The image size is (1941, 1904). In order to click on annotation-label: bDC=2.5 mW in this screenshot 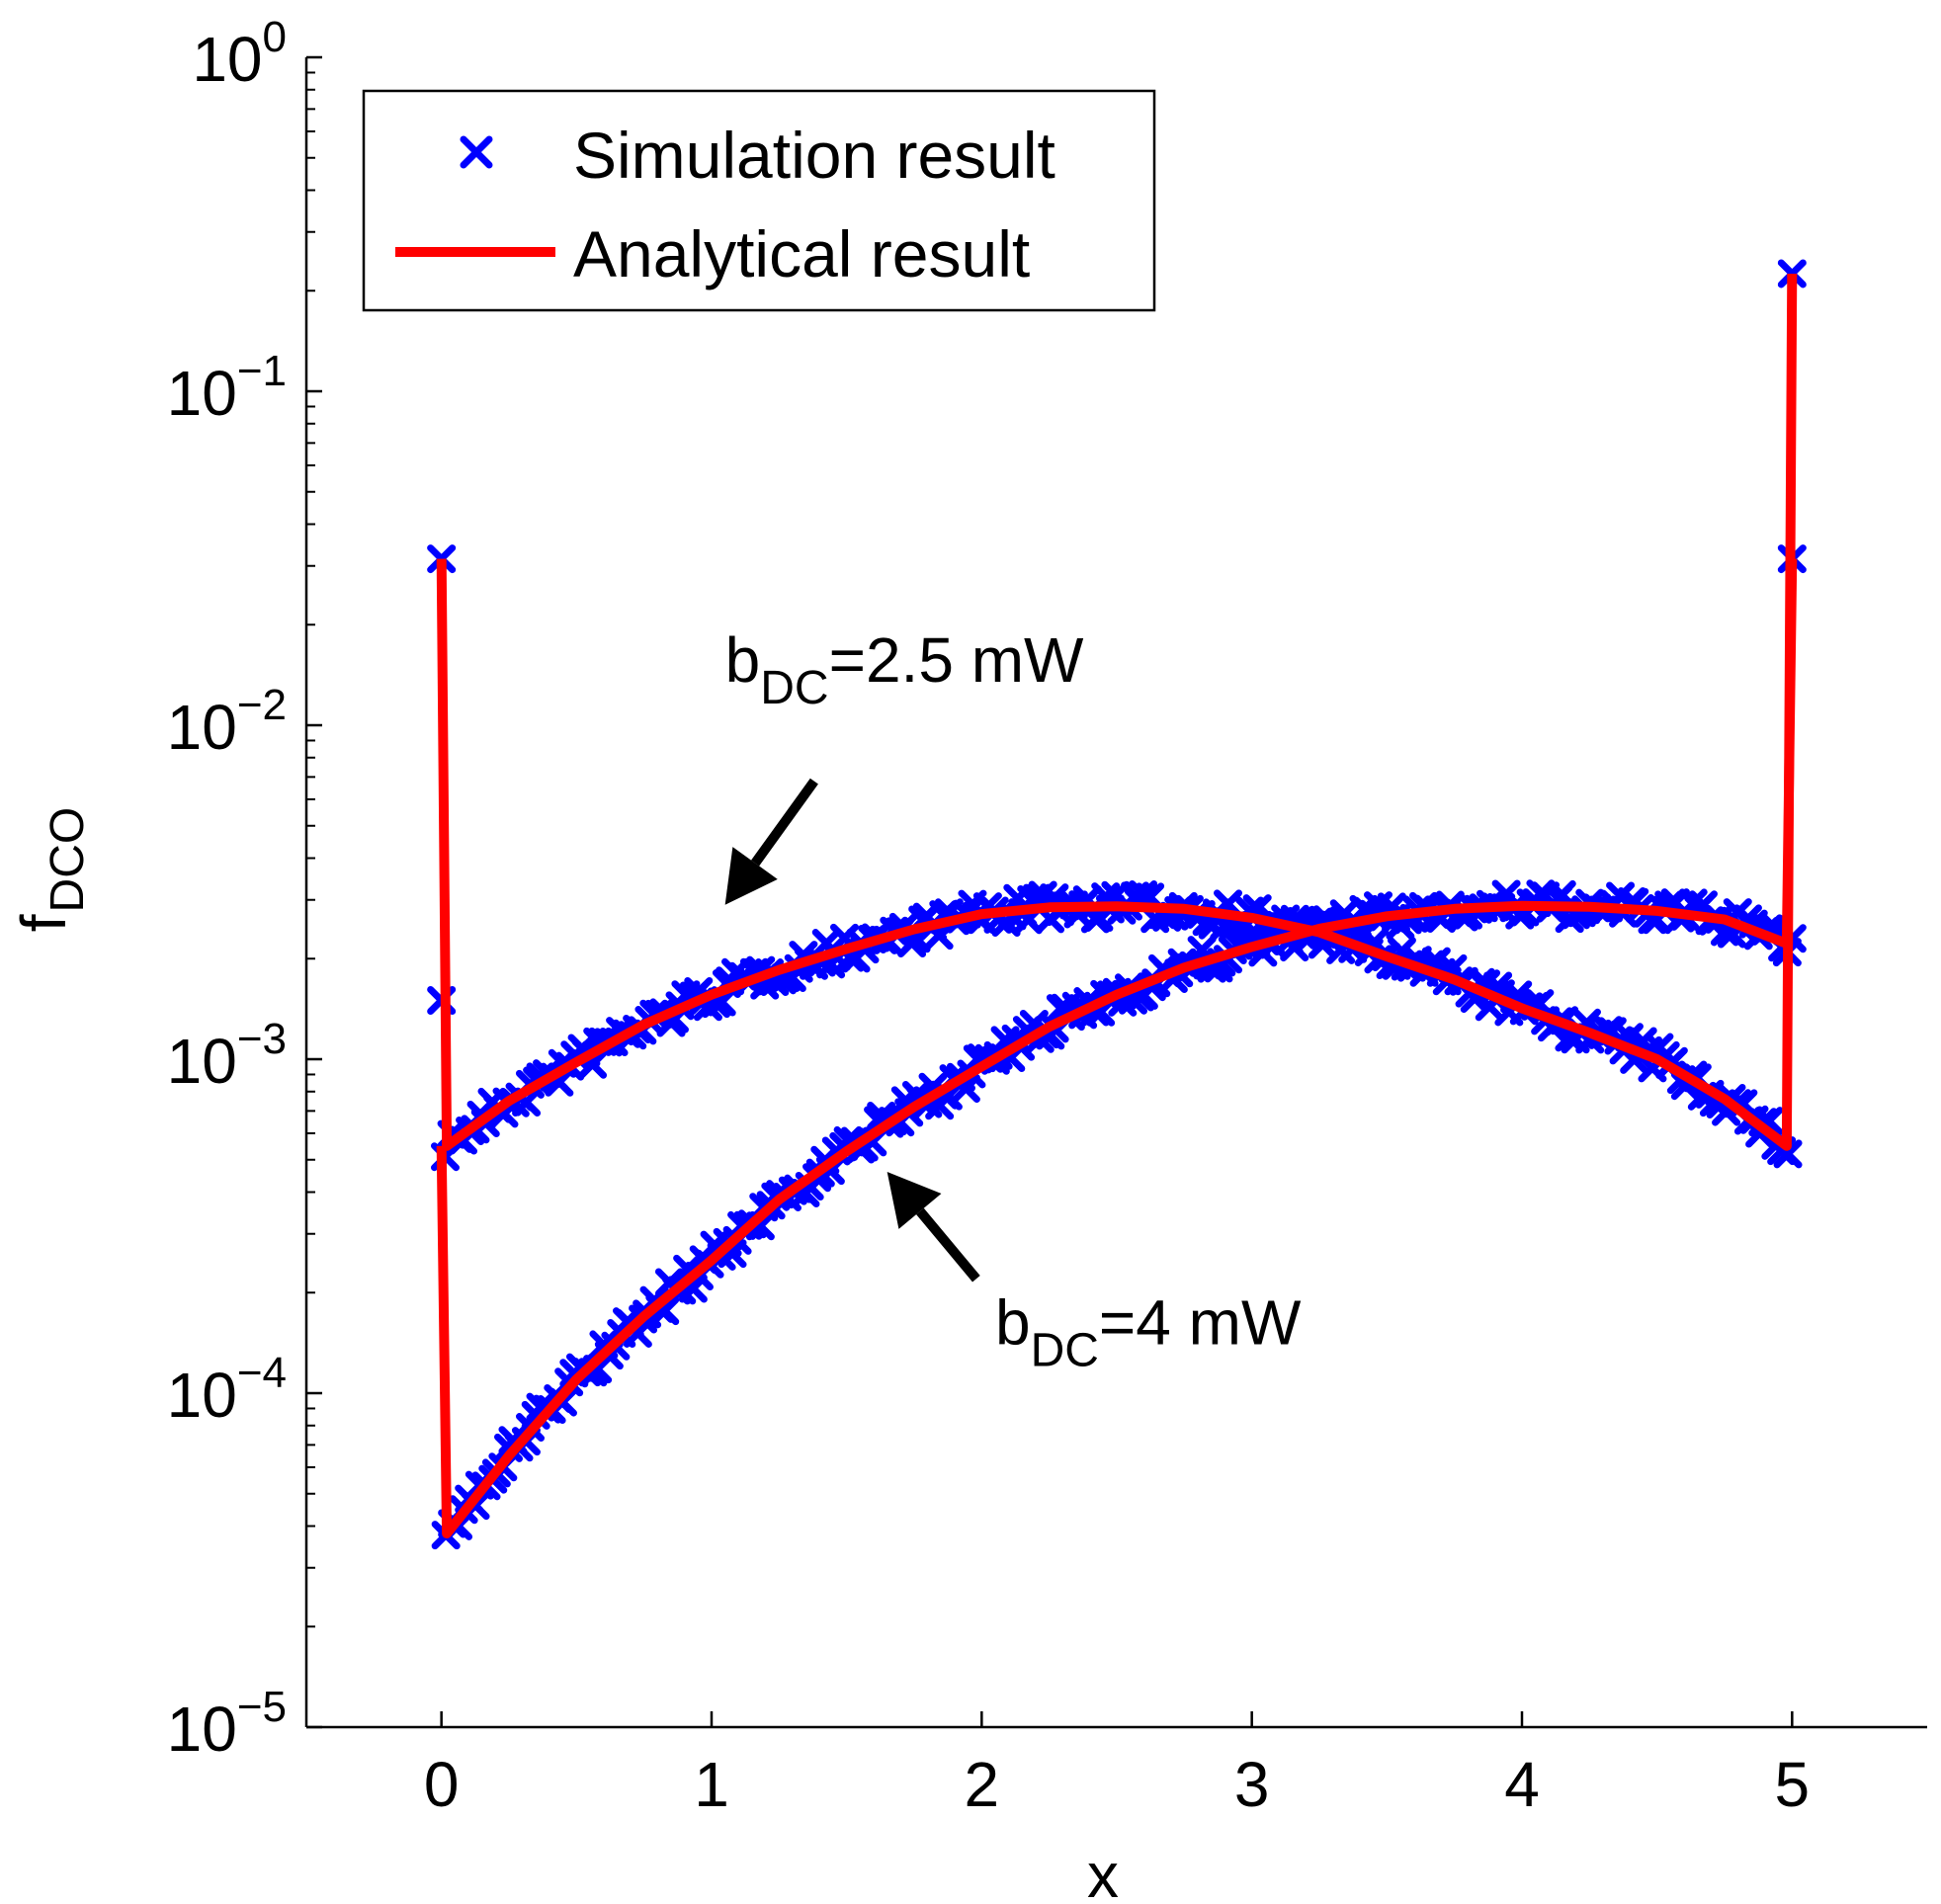, I will do `click(905, 669)`.